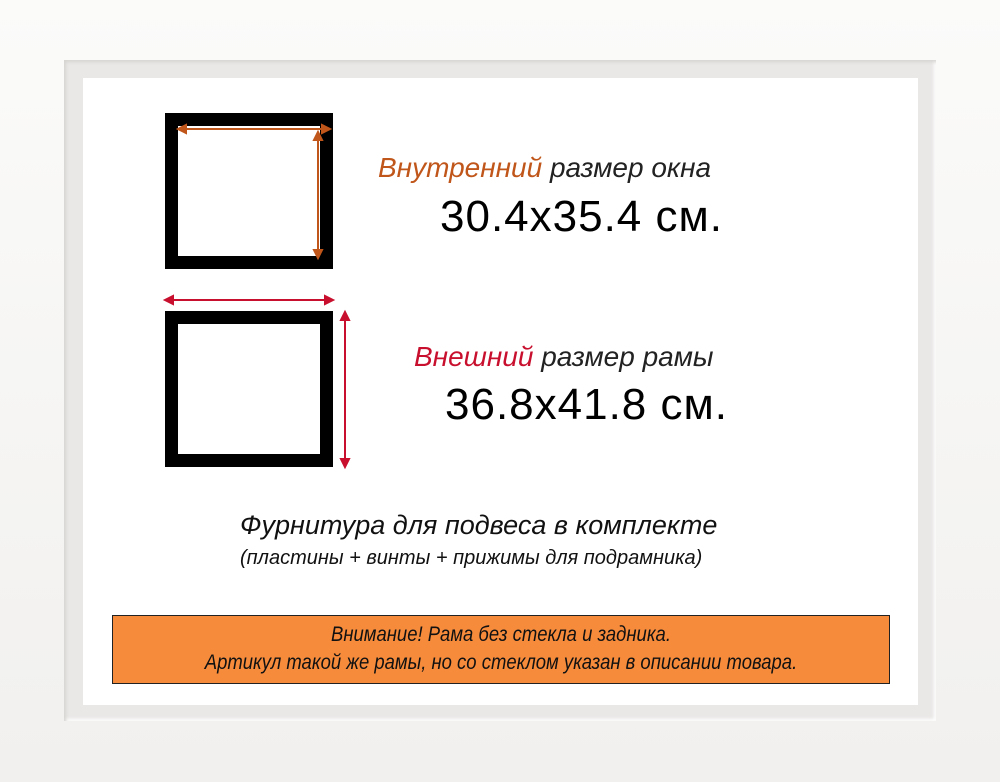  I want to click on outer-size-label: Внешний размер рамы, so click(564, 357).